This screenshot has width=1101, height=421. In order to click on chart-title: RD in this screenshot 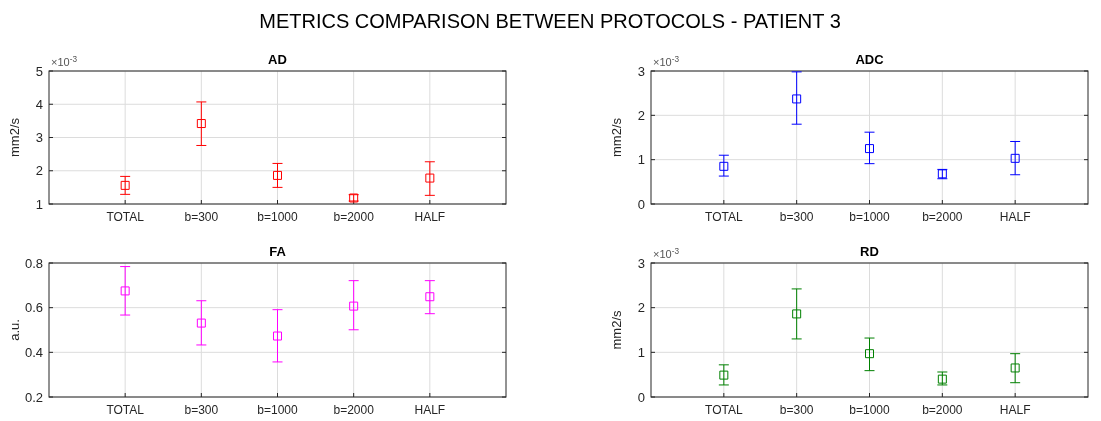, I will do `click(869, 251)`.